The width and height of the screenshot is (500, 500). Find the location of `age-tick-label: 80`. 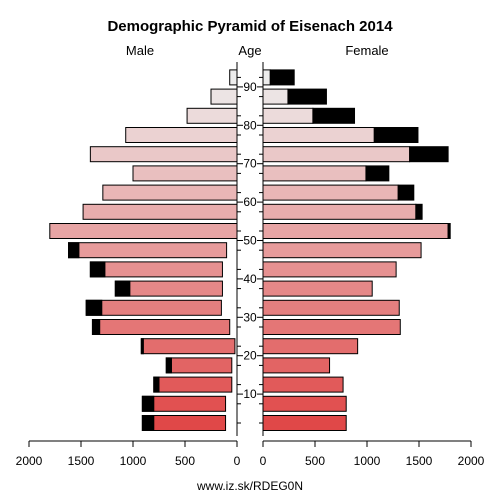

age-tick-label: 80 is located at coordinates (250, 125).